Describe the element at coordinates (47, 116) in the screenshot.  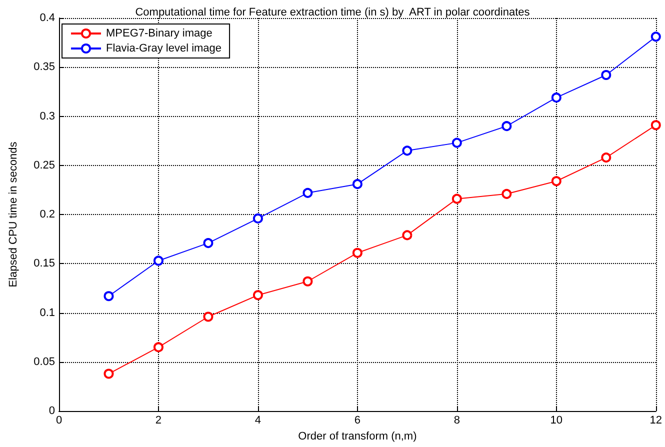
I see `y-tick-label: 0.3` at that location.